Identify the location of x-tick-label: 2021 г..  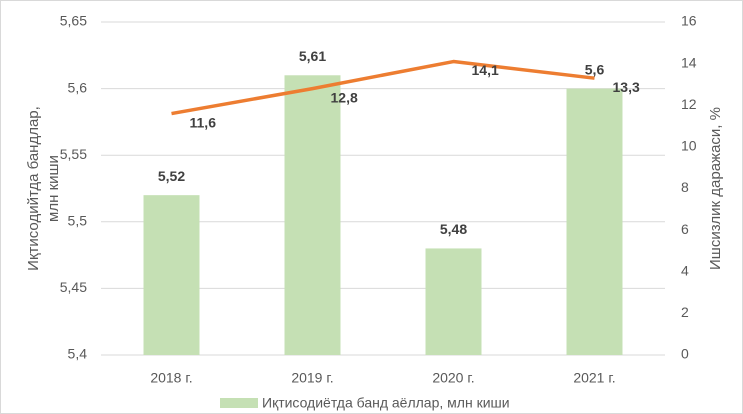
(594, 378).